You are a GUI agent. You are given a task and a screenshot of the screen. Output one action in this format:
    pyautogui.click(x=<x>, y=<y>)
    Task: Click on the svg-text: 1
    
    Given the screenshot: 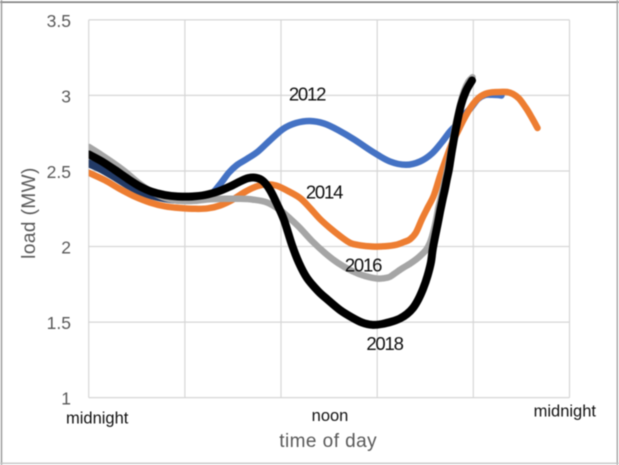 What is the action you would take?
    pyautogui.click(x=66, y=399)
    